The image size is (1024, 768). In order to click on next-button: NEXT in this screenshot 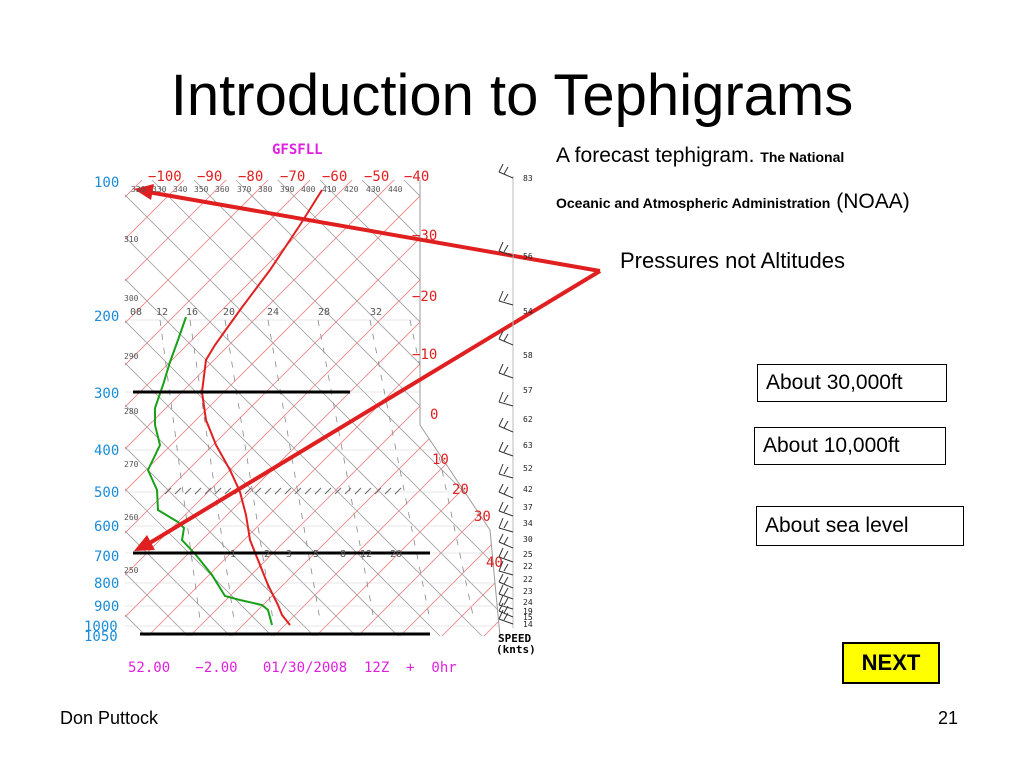, I will do `click(891, 663)`.